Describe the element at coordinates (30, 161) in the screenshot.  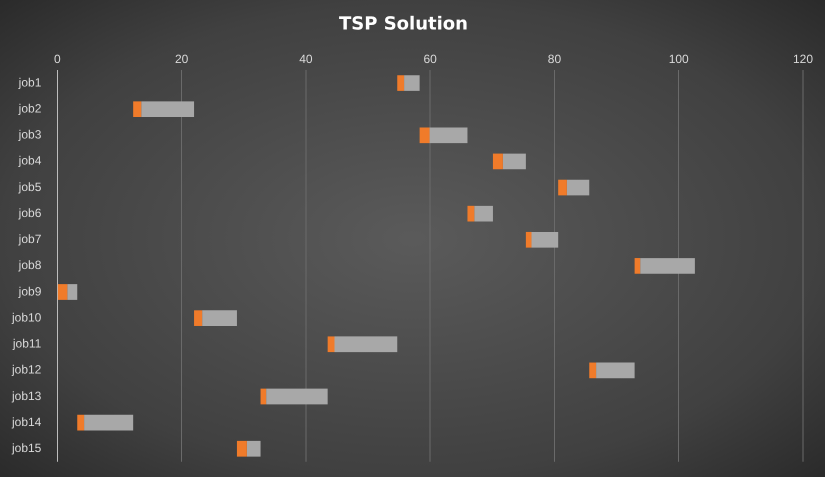
I see `y-tick-label: job4` at that location.